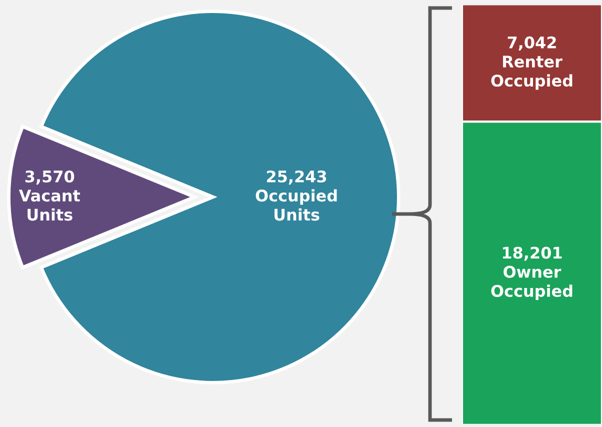 This screenshot has width=602, height=427. Describe the element at coordinates (531, 73) in the screenshot. I see `series-label: Renter Occupied` at that location.